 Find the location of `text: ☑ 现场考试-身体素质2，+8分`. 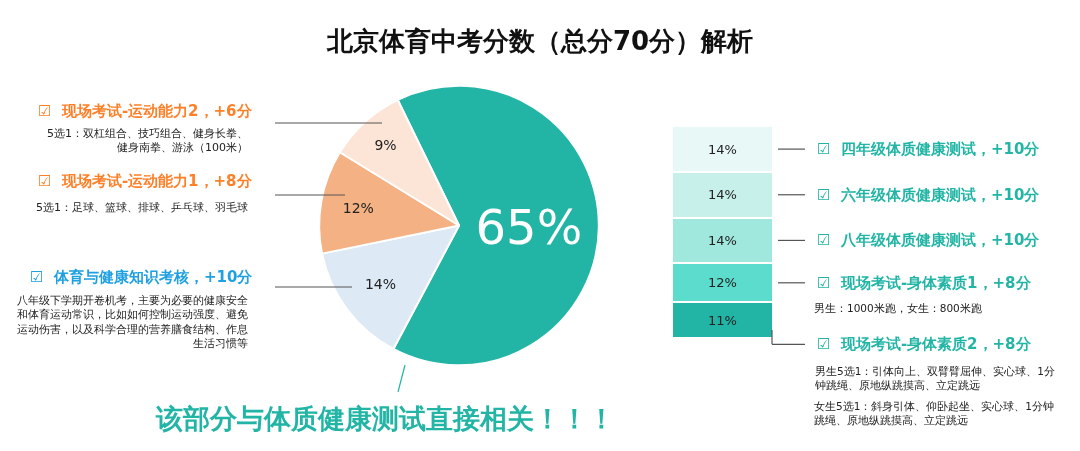

text: ☑ 现场考试-身体素质2，+8分 is located at coordinates (924, 344).